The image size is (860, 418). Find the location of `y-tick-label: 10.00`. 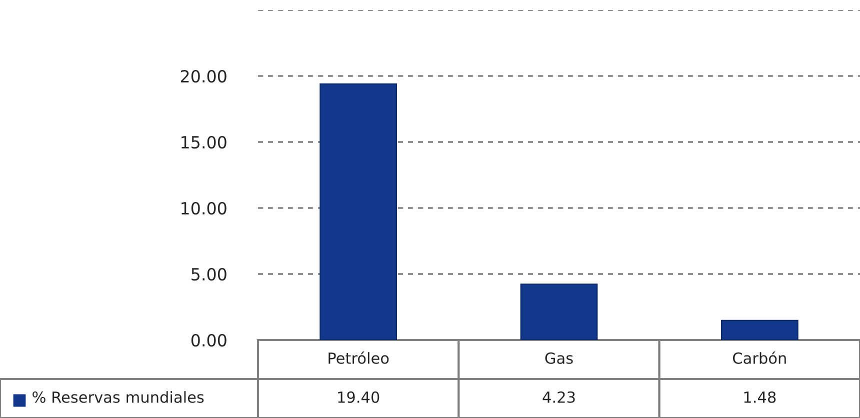

y-tick-label: 10.00 is located at coordinates (204, 208).